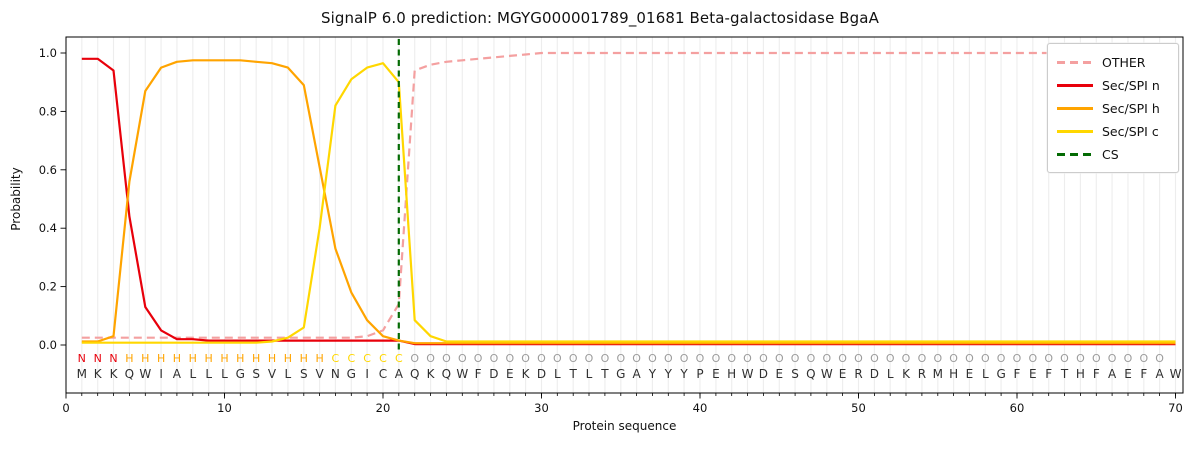  Describe the element at coordinates (625, 426) in the screenshot. I see `x-axis-label: Protein sequence` at that location.